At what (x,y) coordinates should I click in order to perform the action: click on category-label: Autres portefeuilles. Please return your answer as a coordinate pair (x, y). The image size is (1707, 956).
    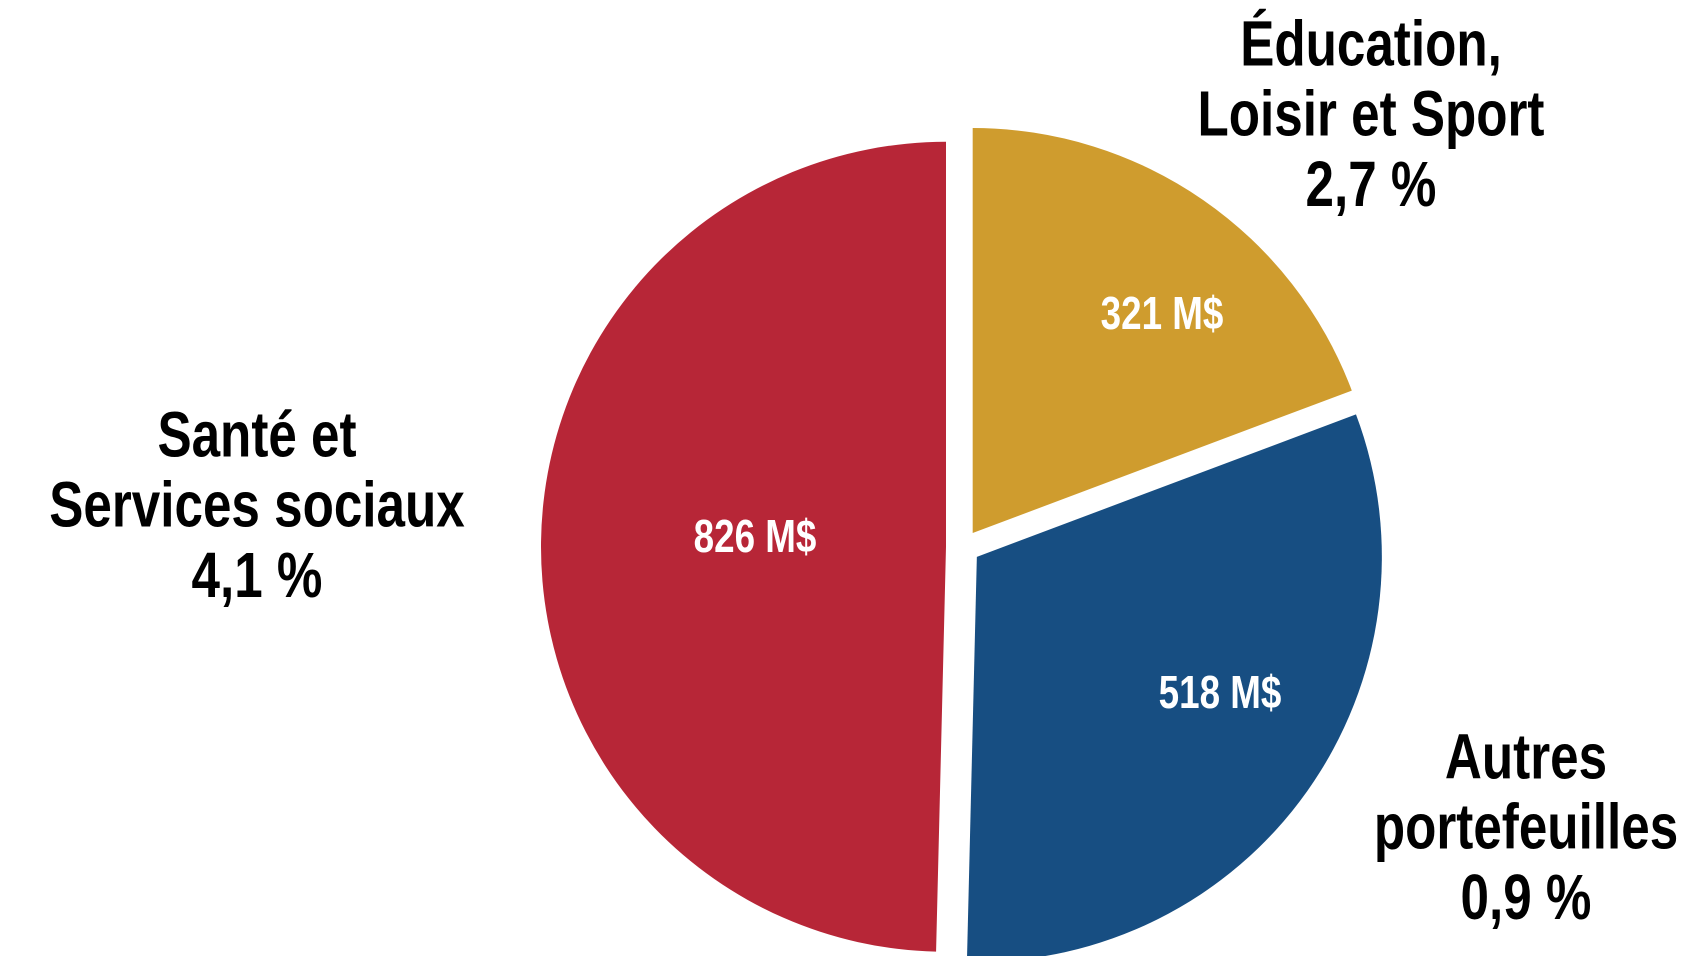
    Looking at the image, I should click on (1526, 793).